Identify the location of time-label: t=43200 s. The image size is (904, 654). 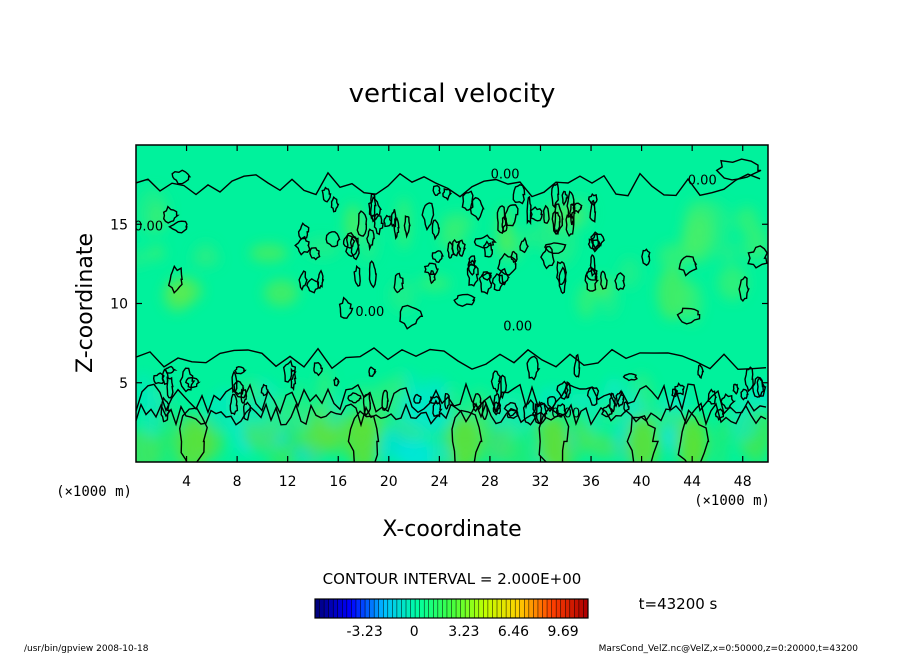
(678, 604).